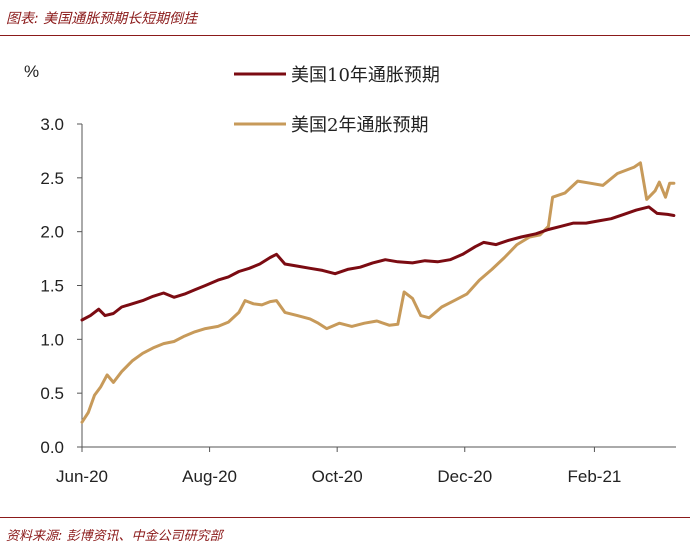 This screenshot has height=553, width=698. What do you see at coordinates (52, 124) in the screenshot?
I see `y-tick-label: 3.0` at bounding box center [52, 124].